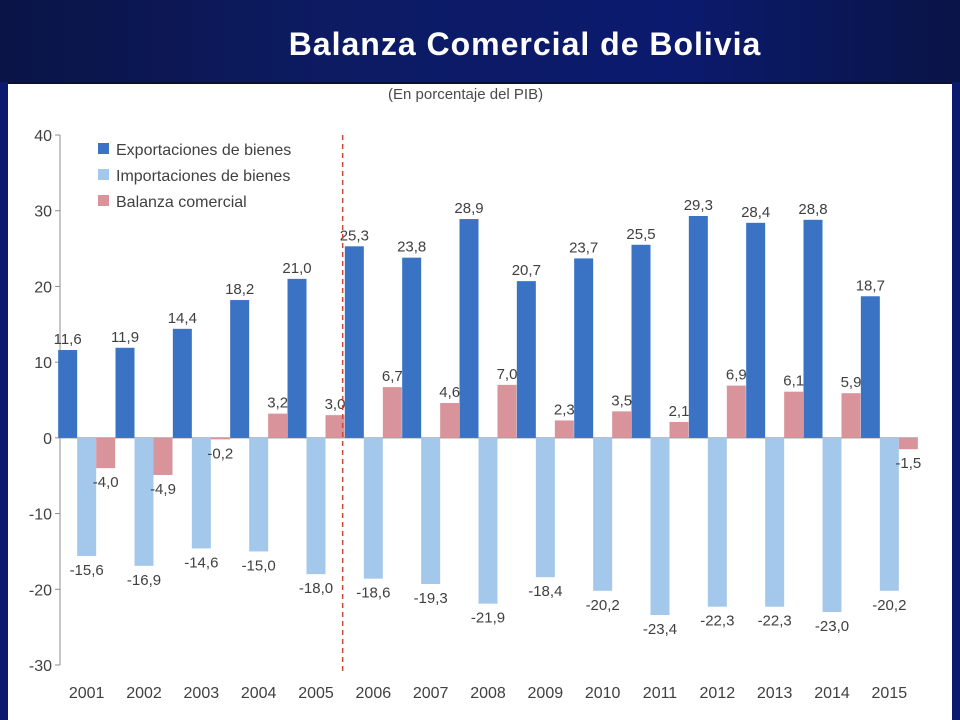 The height and width of the screenshot is (720, 960). Describe the element at coordinates (431, 598) in the screenshot. I see `data-label-imports: -19,3` at that location.